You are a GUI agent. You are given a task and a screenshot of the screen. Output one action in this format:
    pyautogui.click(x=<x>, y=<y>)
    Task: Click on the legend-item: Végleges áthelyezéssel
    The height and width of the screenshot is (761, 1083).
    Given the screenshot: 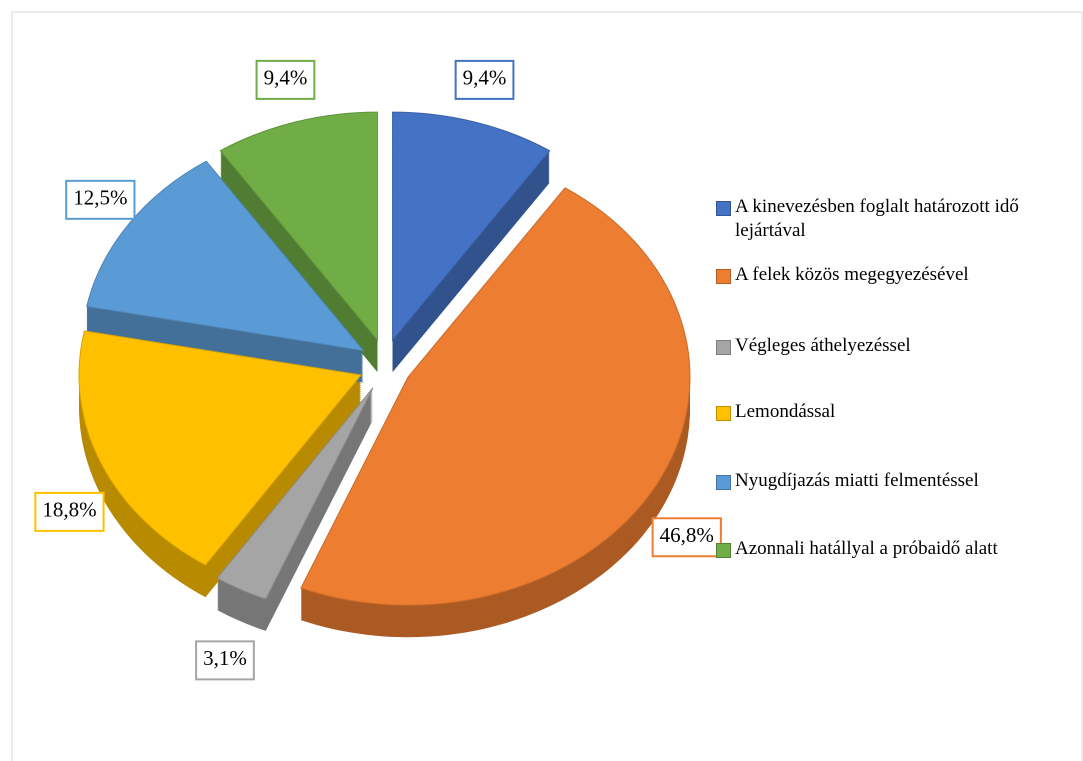 What is the action you would take?
    pyautogui.click(x=896, y=346)
    